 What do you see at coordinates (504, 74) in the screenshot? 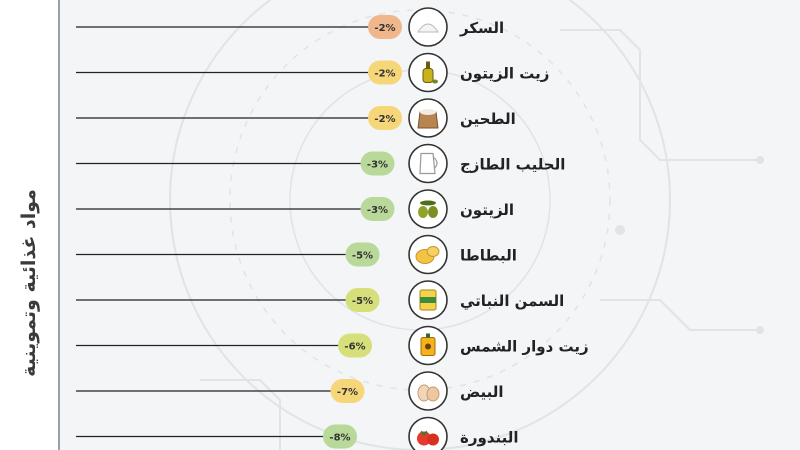
I see `category-label: زيت الزيتون` at bounding box center [504, 74].